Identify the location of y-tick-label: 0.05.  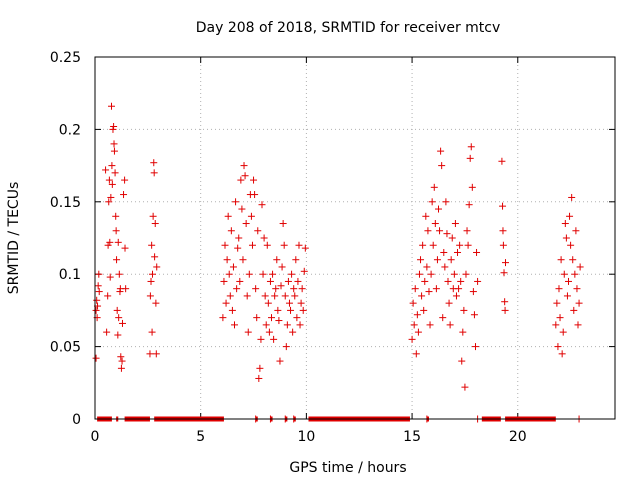
(65, 348).